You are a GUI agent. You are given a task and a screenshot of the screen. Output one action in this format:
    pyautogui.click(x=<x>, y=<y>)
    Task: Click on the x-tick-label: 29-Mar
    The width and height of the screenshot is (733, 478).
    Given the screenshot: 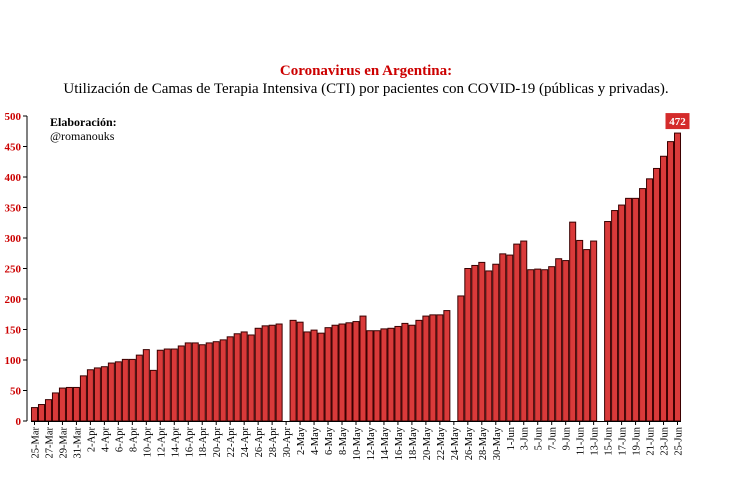 What is the action you would take?
    pyautogui.click(x=63, y=443)
    